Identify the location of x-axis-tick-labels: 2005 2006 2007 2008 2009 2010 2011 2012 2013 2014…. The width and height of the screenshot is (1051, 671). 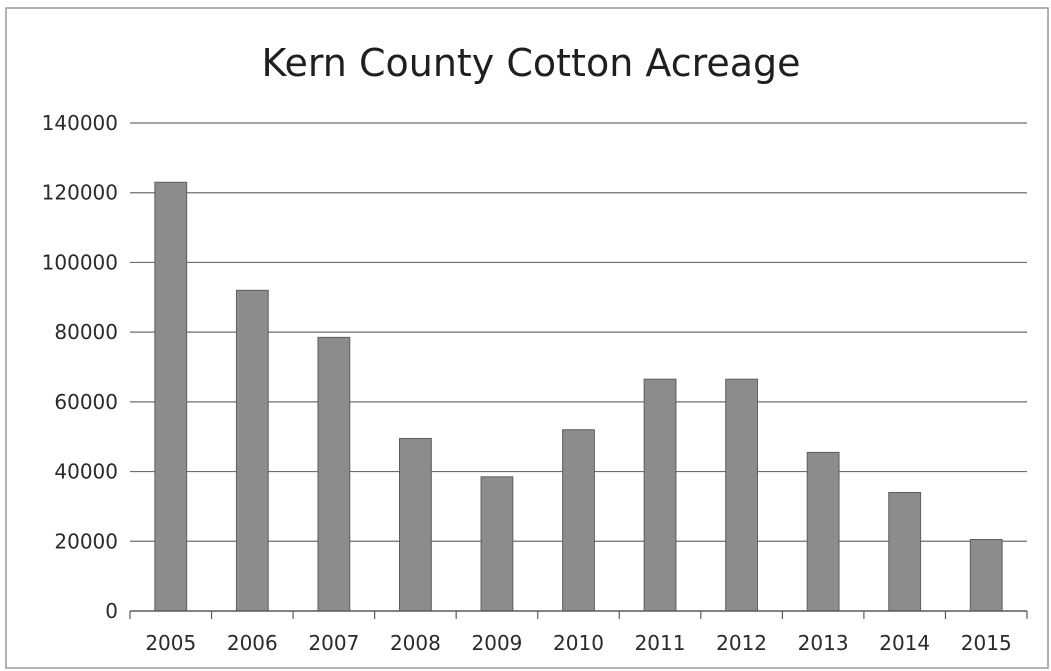
(578, 643).